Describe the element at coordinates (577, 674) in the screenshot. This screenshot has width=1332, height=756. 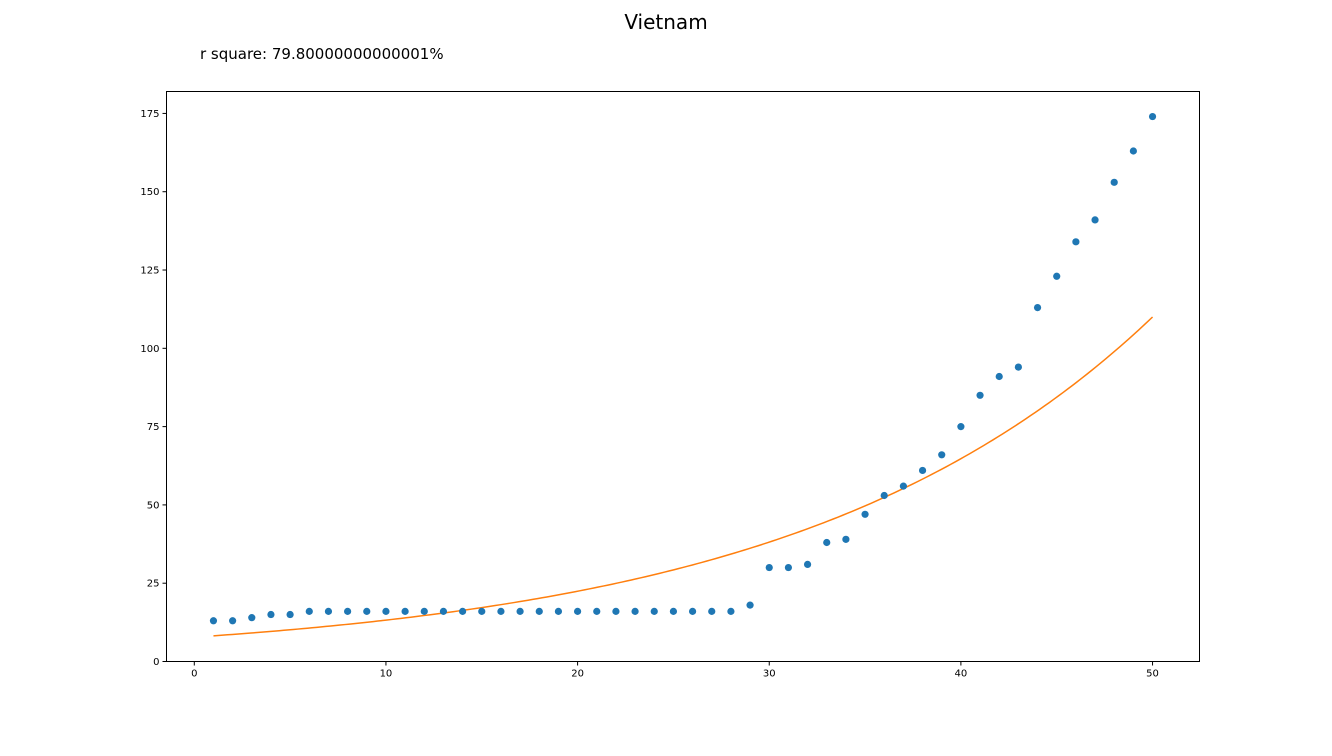
I see `x-tick-label: 20` at that location.